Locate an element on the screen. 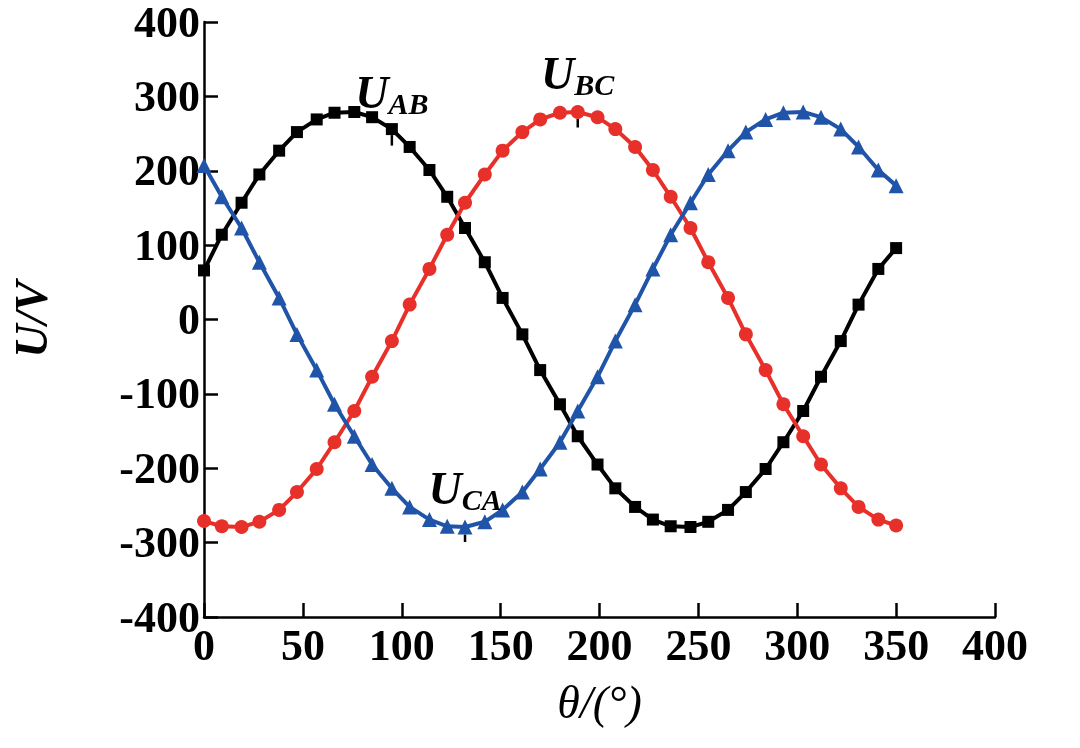  y-tick-label: -200 is located at coordinates (159, 468).